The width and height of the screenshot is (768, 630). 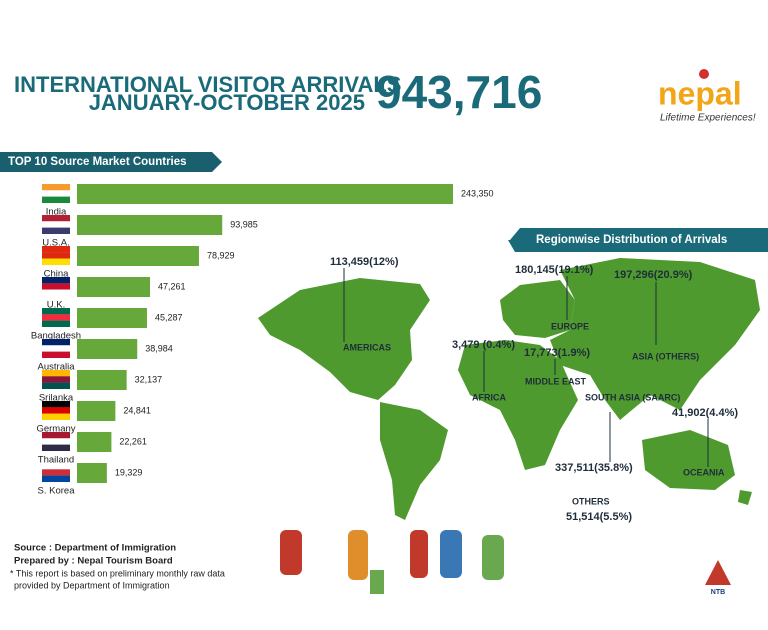 I want to click on value-label: 19,329, so click(x=129, y=472).